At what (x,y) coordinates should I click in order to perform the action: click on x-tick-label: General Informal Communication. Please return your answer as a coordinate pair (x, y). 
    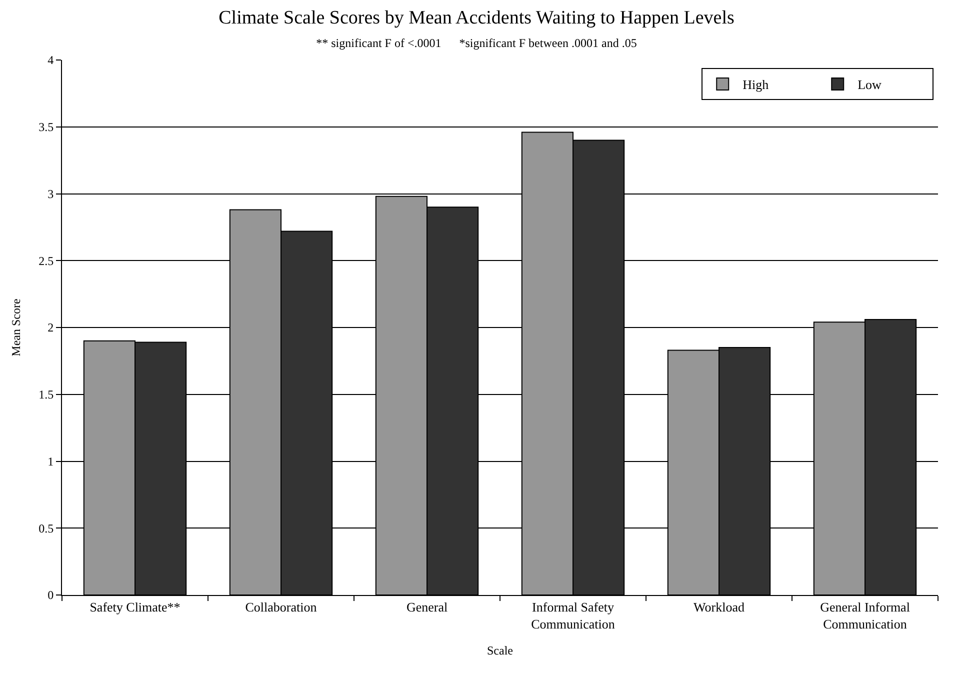
    Looking at the image, I should click on (865, 616).